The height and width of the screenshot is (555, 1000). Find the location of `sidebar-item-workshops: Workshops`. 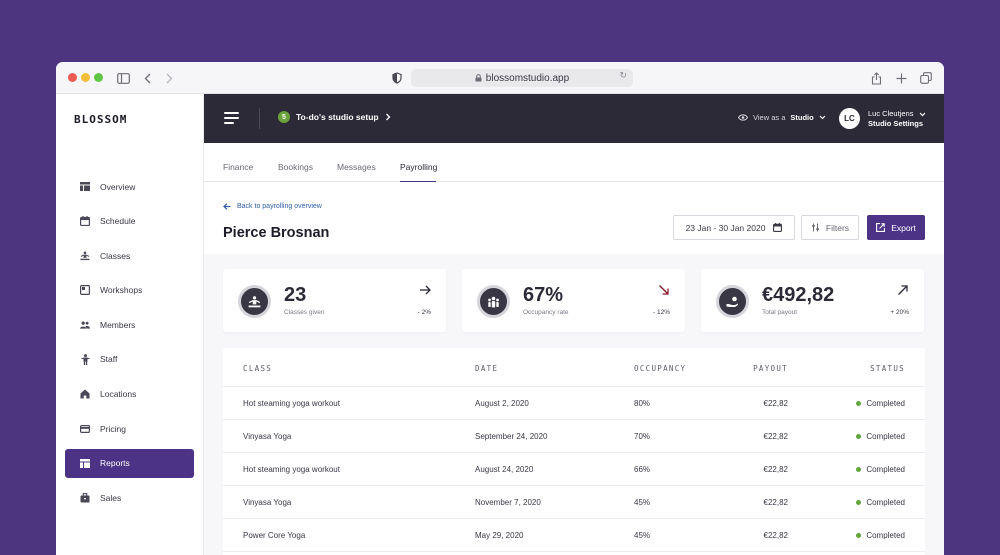

sidebar-item-workshops: Workshops is located at coordinates (129, 290).